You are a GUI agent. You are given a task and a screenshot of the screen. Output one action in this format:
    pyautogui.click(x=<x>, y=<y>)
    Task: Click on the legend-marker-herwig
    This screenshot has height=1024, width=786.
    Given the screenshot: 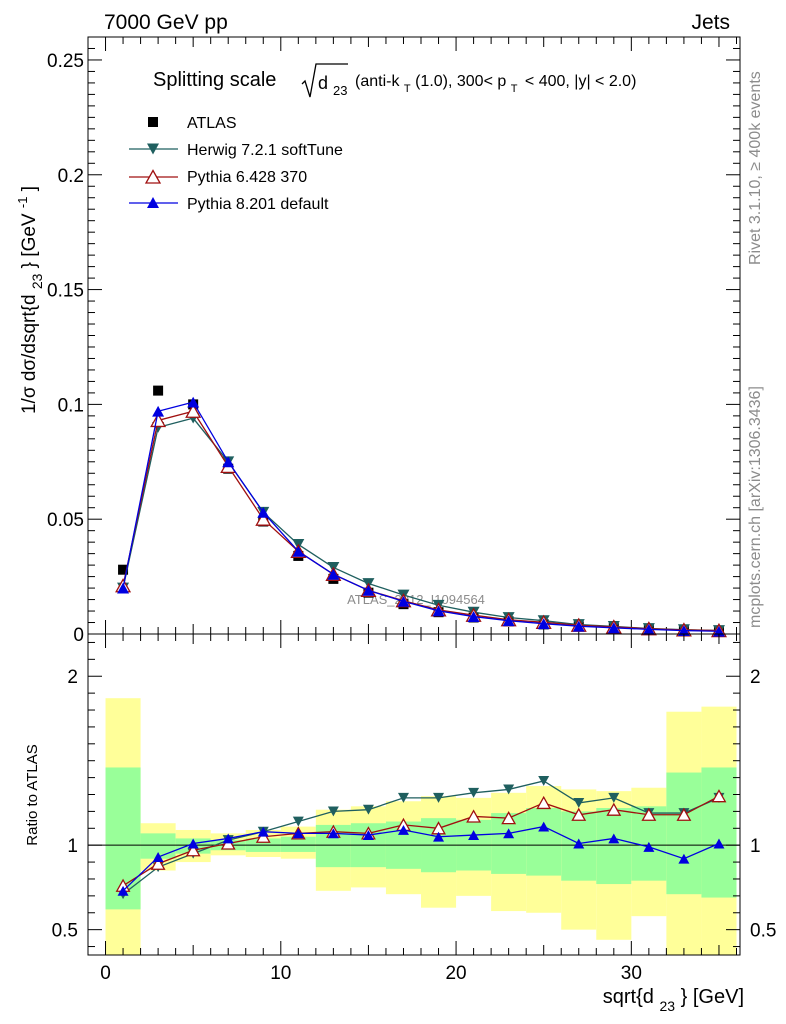 What is the action you would take?
    pyautogui.click(x=153, y=149)
    